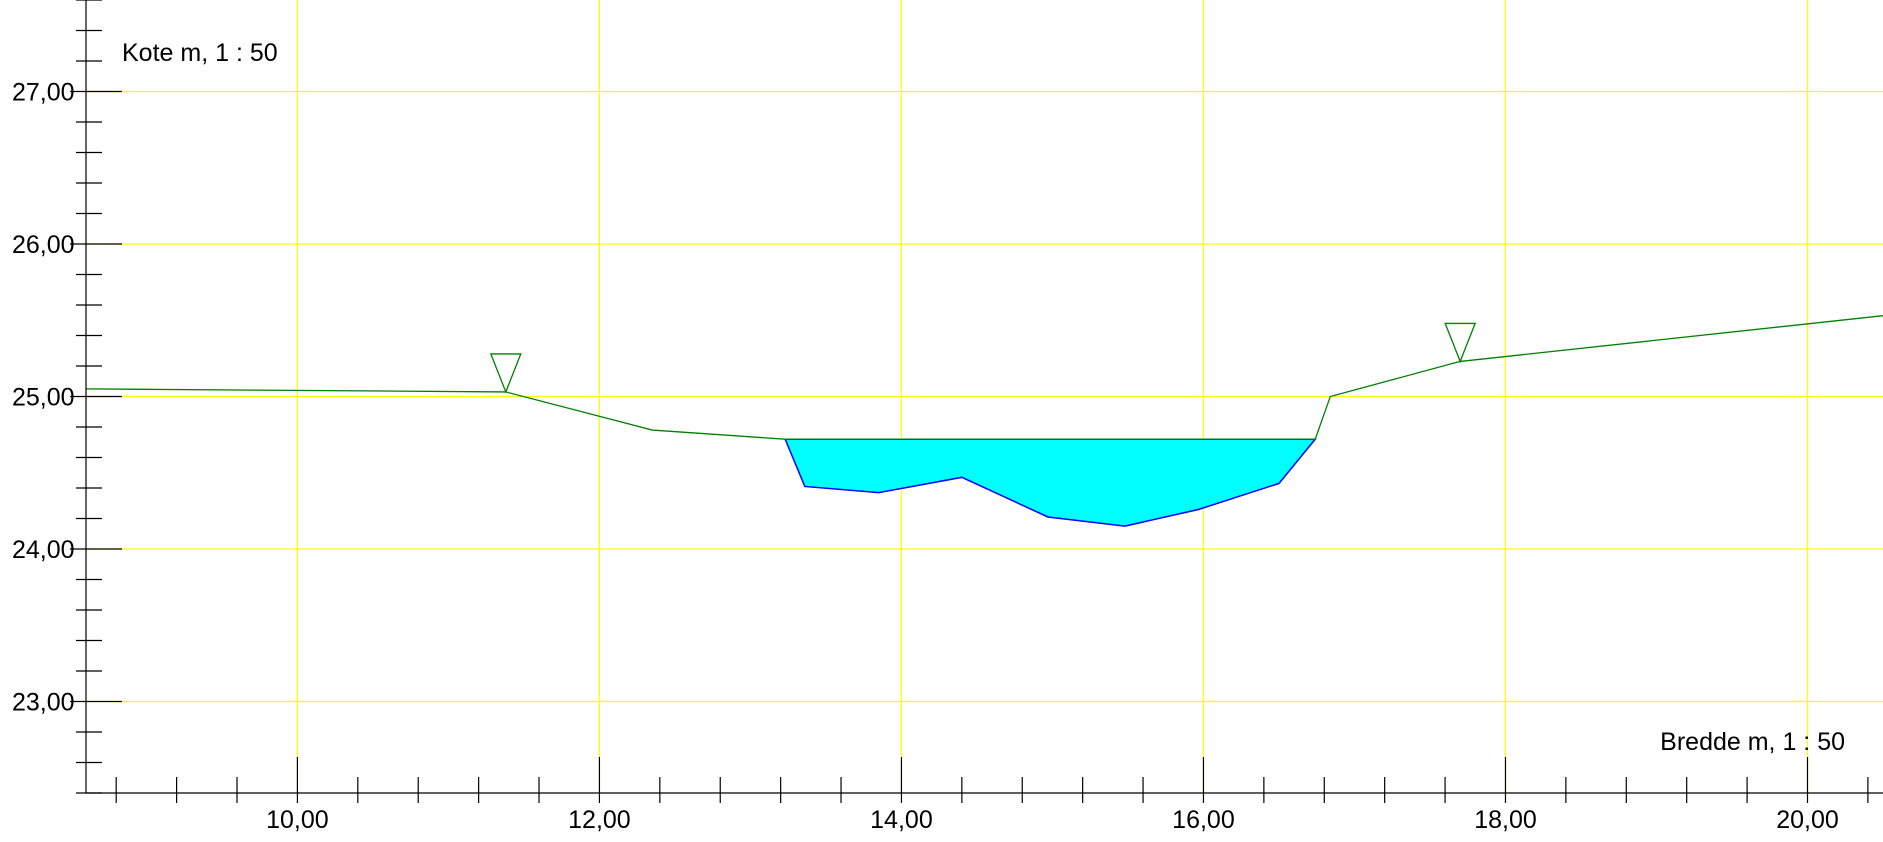 The height and width of the screenshot is (842, 1883). Describe the element at coordinates (983, 358) in the screenshot. I see `bank-markers` at that location.